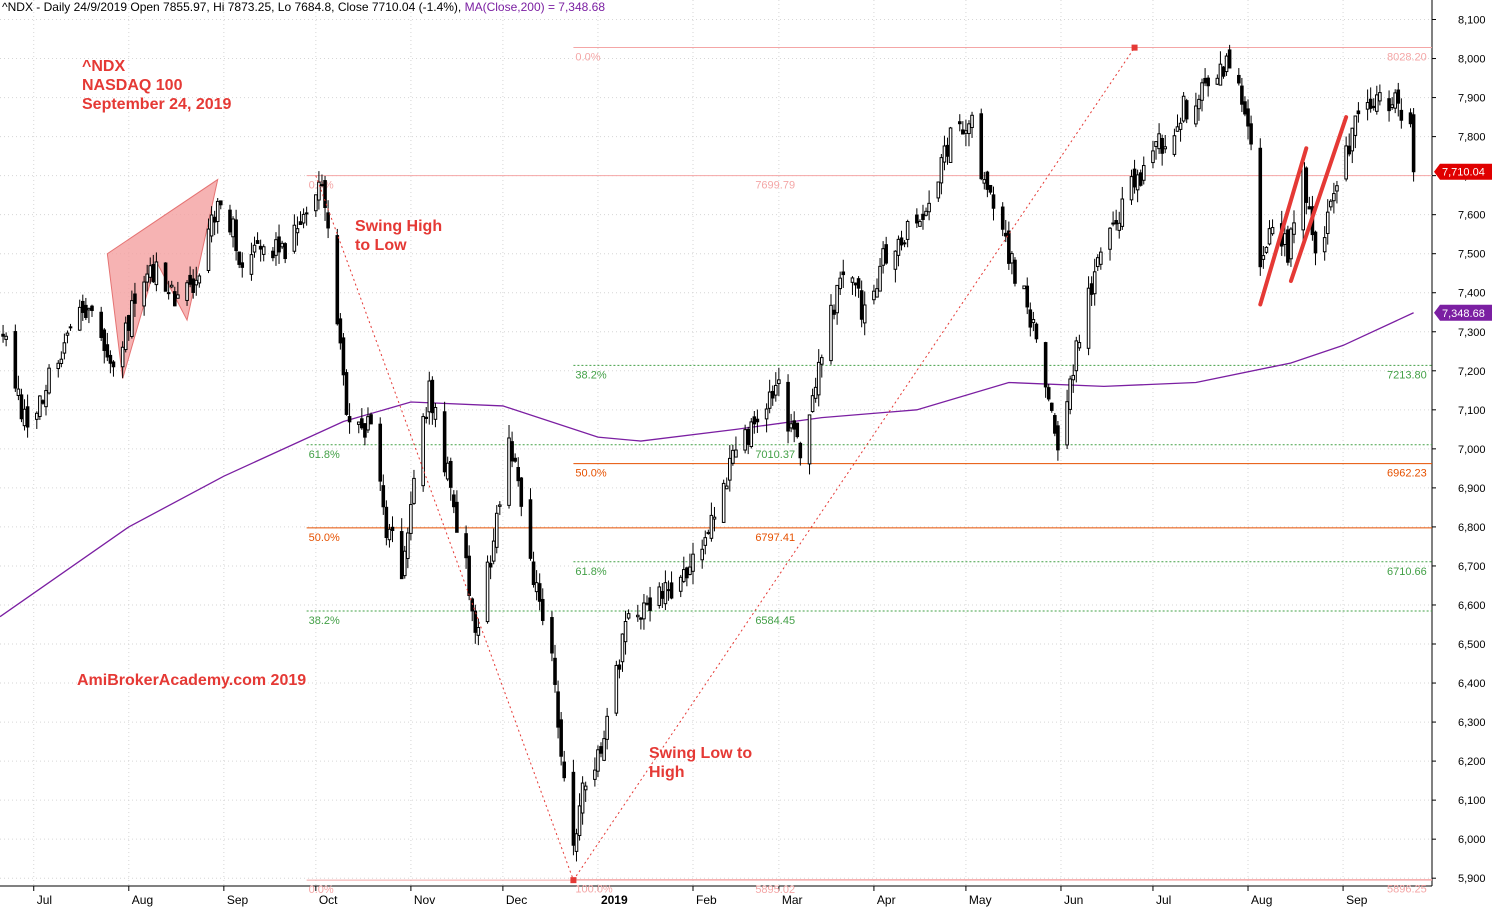  What do you see at coordinates (1472, 879) in the screenshot?
I see `y-tick-label: 5,900` at bounding box center [1472, 879].